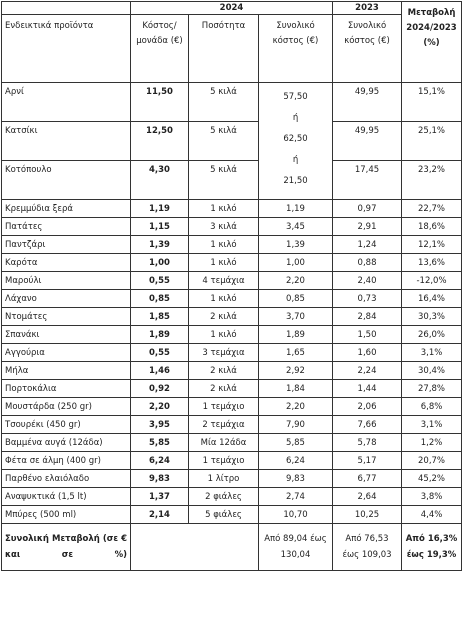  What do you see at coordinates (367, 280) in the screenshot?
I see `total-2023: 2,40` at bounding box center [367, 280].